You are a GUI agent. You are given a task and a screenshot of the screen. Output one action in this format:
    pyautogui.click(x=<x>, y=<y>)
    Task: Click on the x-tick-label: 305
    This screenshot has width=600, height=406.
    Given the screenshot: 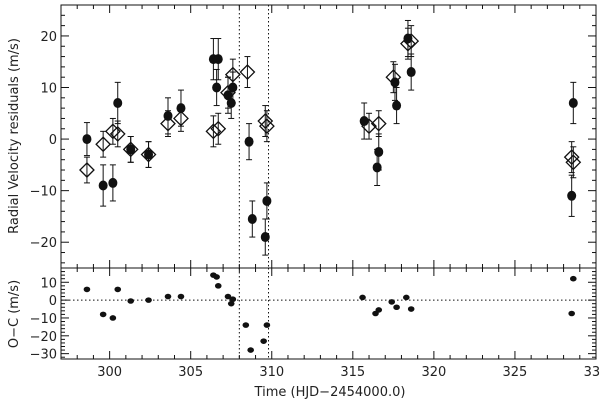 What is the action you would take?
    pyautogui.click(x=190, y=372)
    